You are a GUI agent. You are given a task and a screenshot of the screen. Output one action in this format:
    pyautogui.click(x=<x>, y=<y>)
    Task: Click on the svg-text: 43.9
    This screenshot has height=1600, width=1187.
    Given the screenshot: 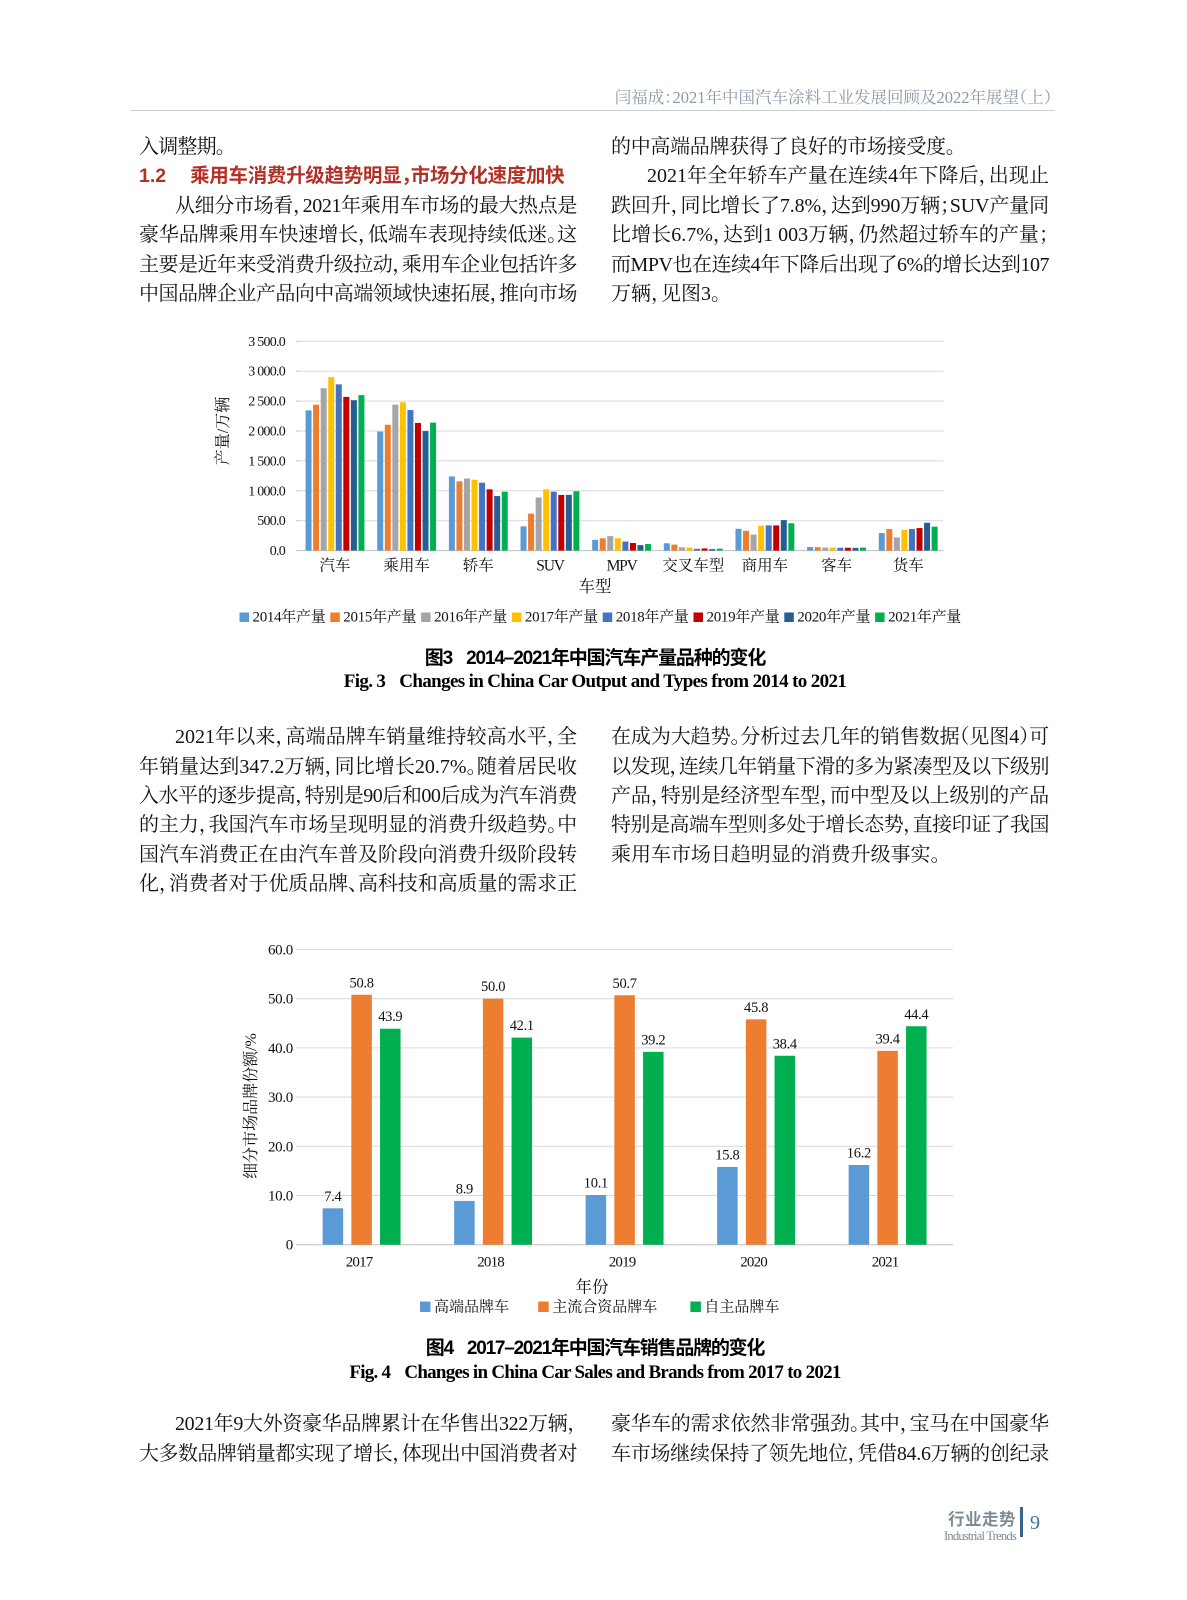 What is the action you would take?
    pyautogui.click(x=390, y=1017)
    